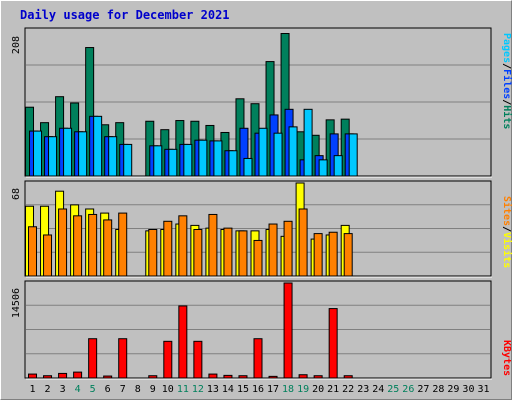 This screenshot has height=400, width=512. What do you see at coordinates (506, 117) in the screenshot?
I see `legend-entry: Hits` at bounding box center [506, 117].